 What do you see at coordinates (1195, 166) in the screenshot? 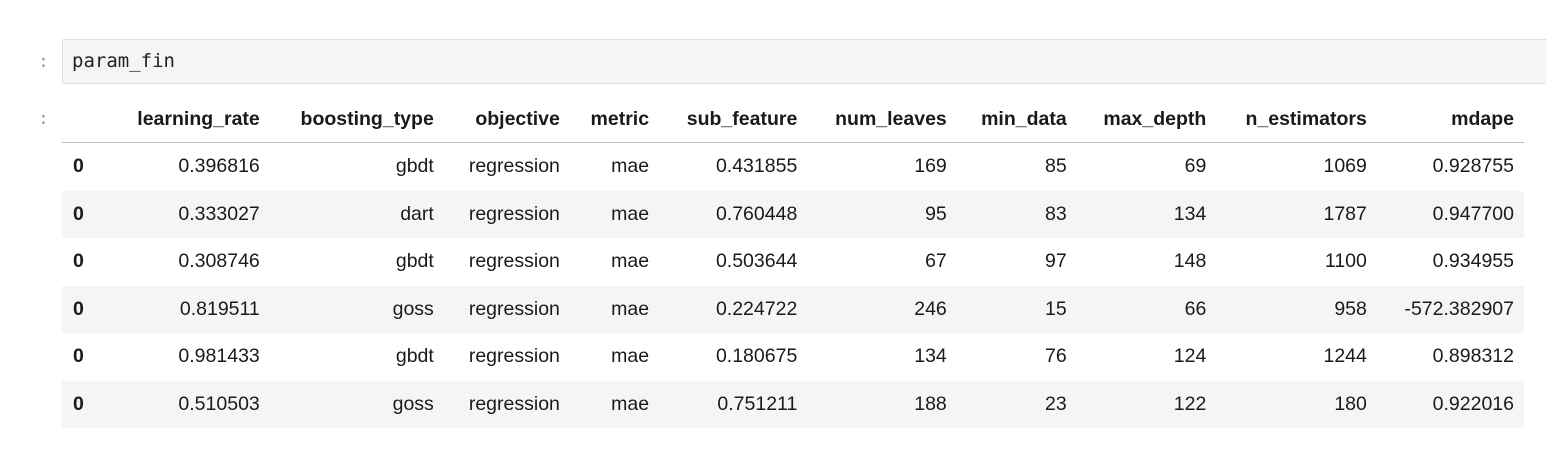
I see `cell-max-depth: 69` at bounding box center [1195, 166].